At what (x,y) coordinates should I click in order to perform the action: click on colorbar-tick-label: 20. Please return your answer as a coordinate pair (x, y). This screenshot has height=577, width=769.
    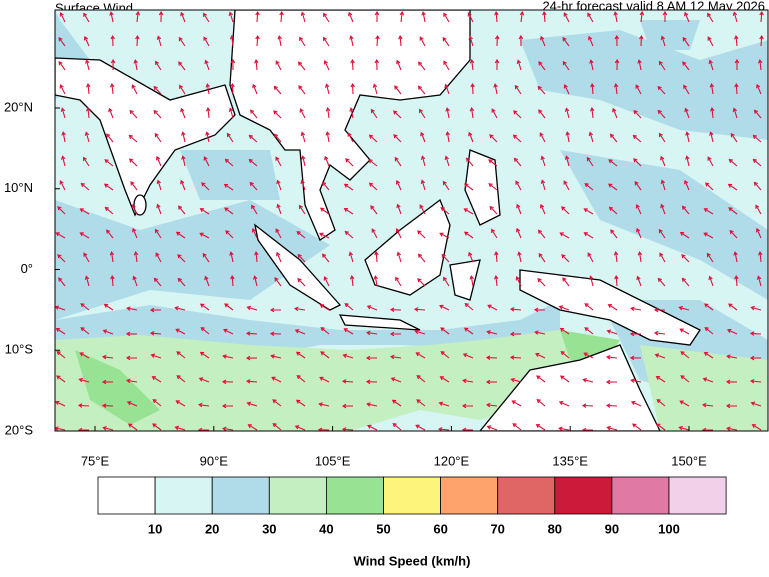
    Looking at the image, I should click on (212, 528).